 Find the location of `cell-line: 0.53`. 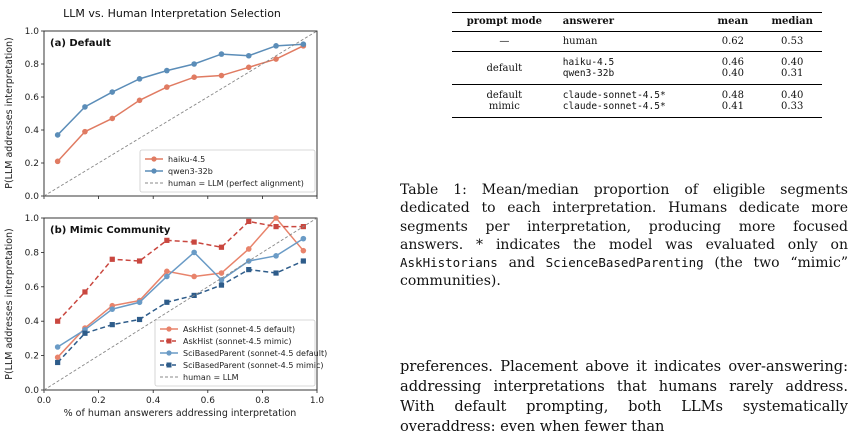

cell-line: 0.53 is located at coordinates (792, 41).